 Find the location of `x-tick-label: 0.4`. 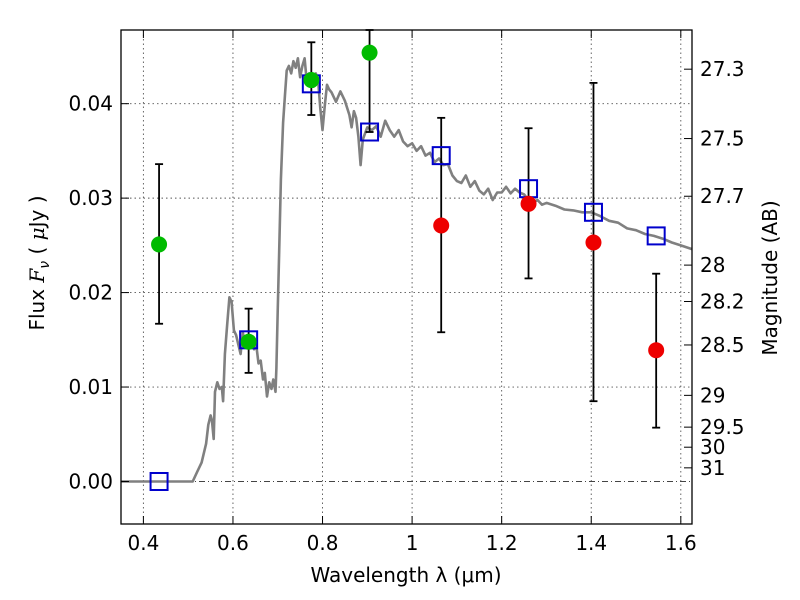

x-tick-label: 0.4 is located at coordinates (143, 543).